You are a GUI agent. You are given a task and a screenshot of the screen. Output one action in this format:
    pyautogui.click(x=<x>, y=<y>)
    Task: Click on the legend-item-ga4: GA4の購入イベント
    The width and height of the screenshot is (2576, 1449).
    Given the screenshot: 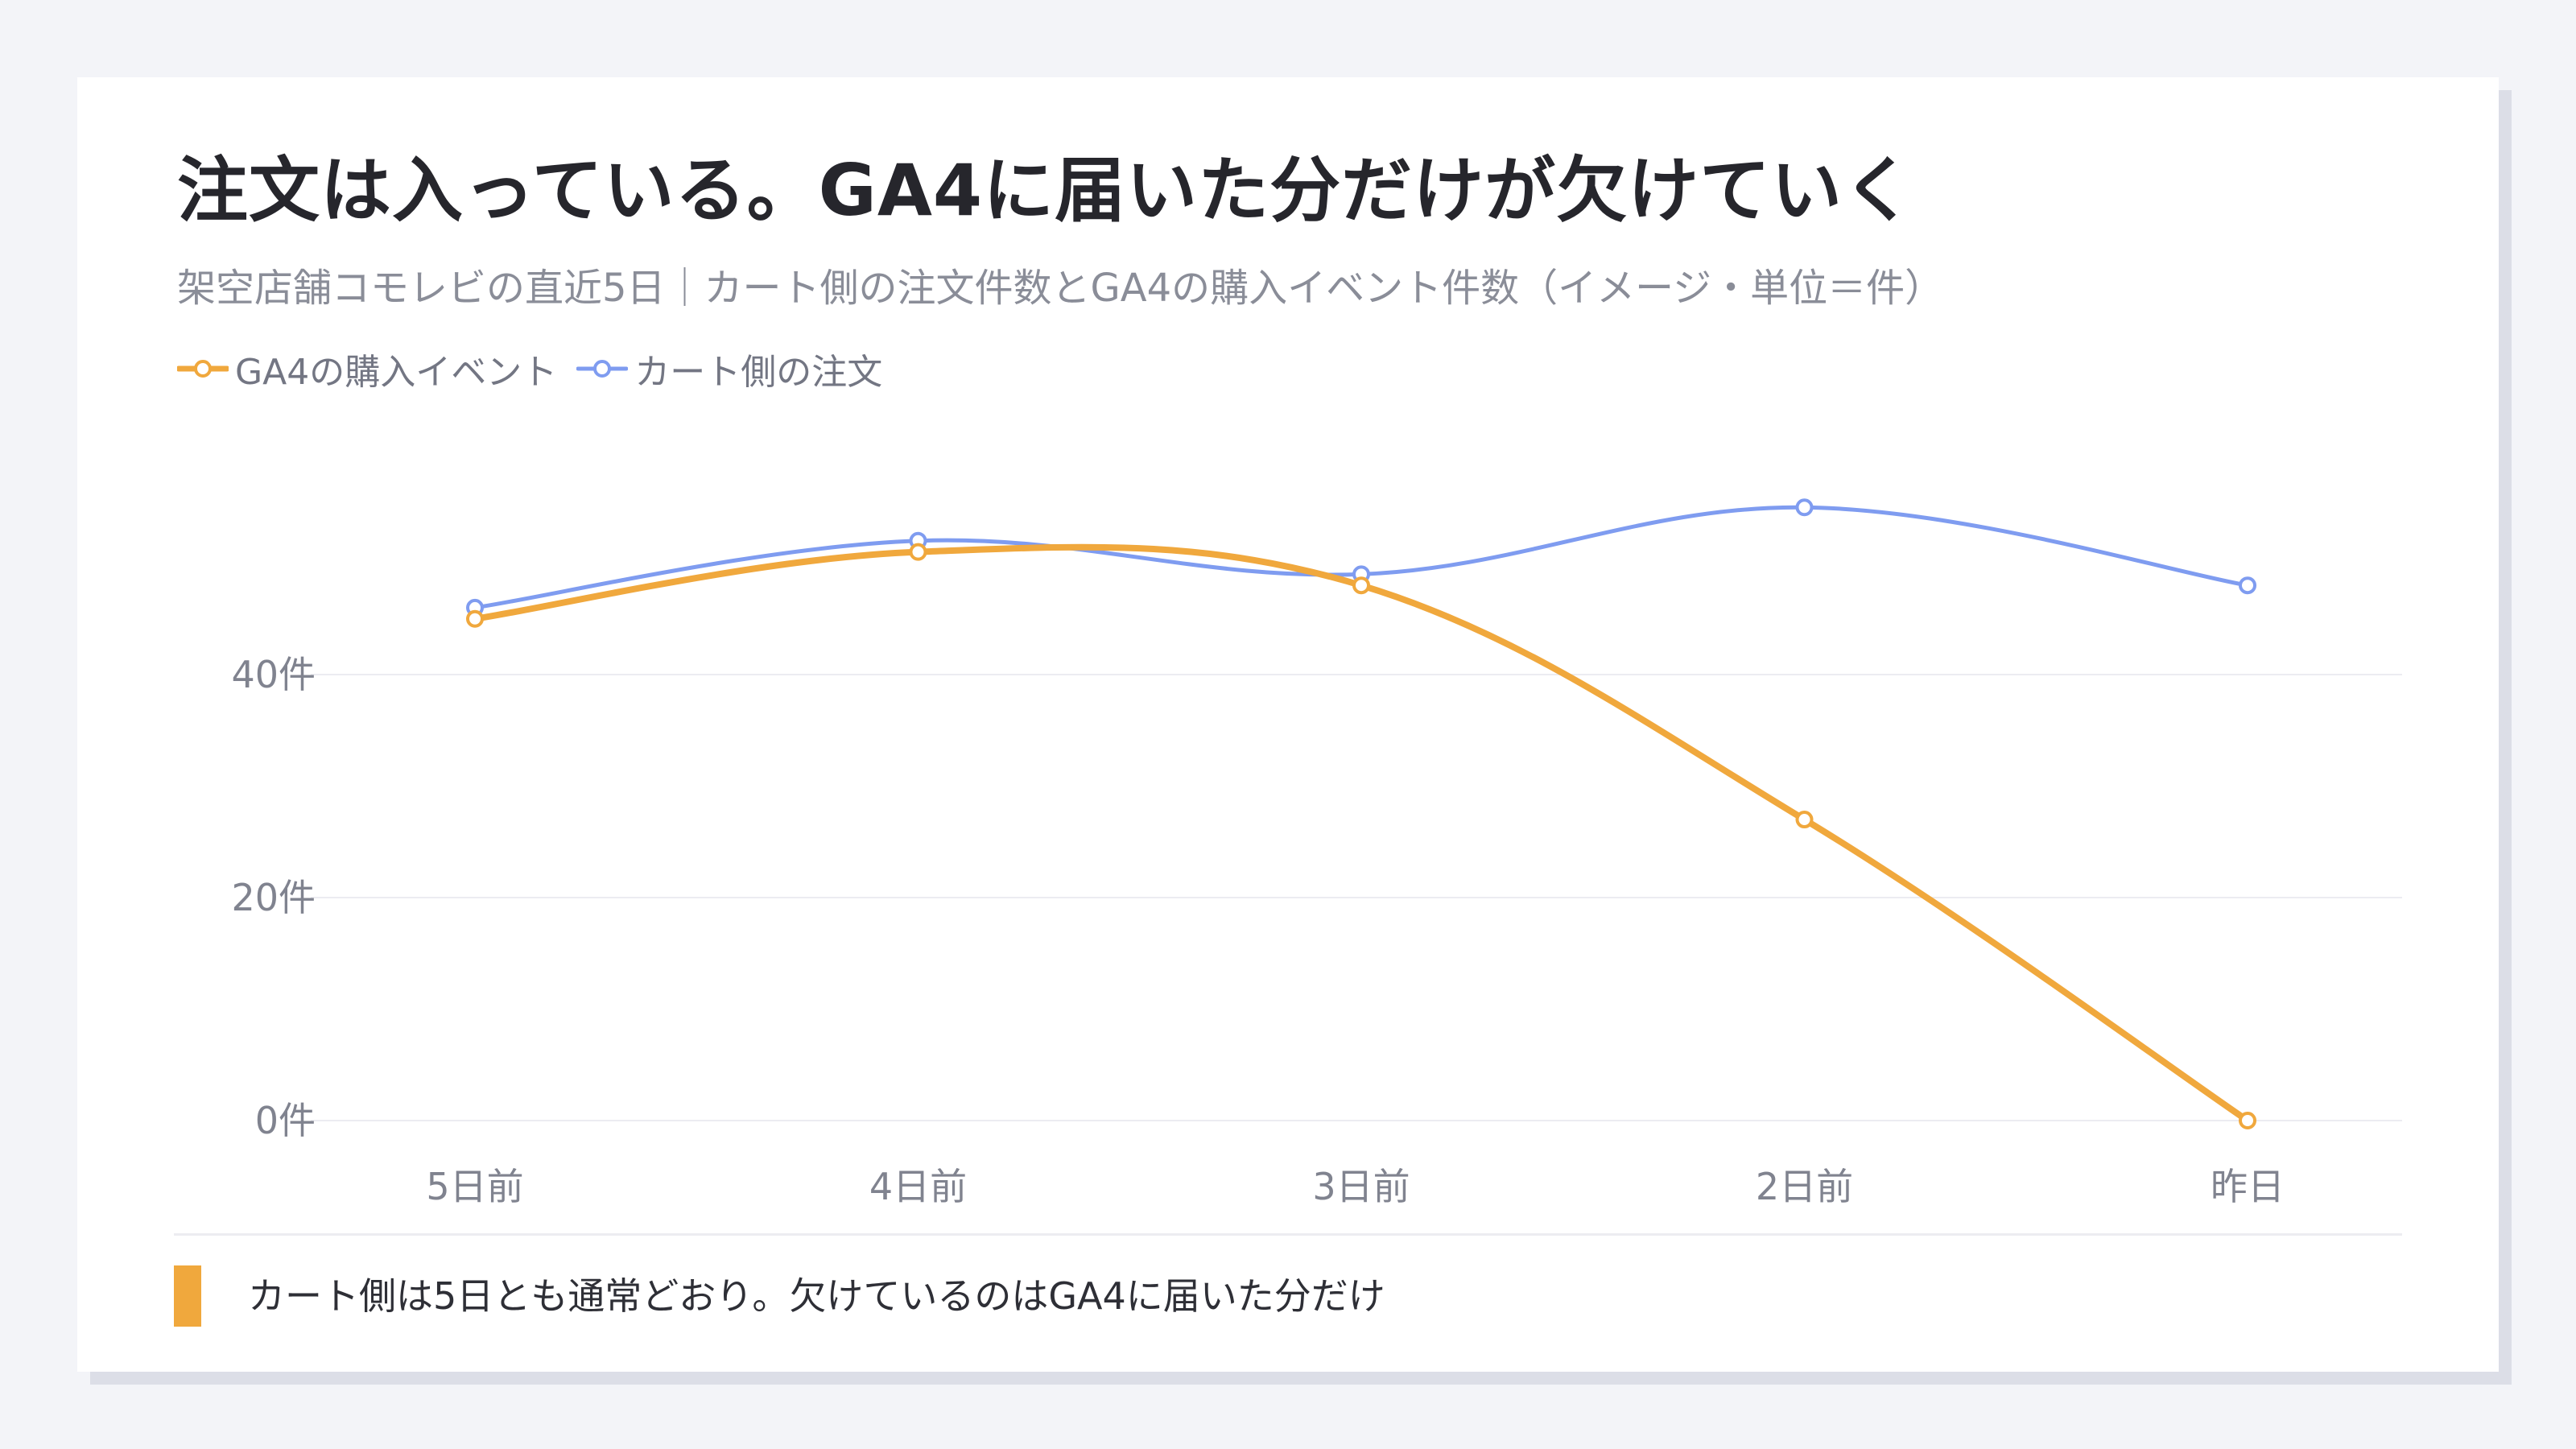 What is the action you would take?
    pyautogui.click(x=367, y=368)
    